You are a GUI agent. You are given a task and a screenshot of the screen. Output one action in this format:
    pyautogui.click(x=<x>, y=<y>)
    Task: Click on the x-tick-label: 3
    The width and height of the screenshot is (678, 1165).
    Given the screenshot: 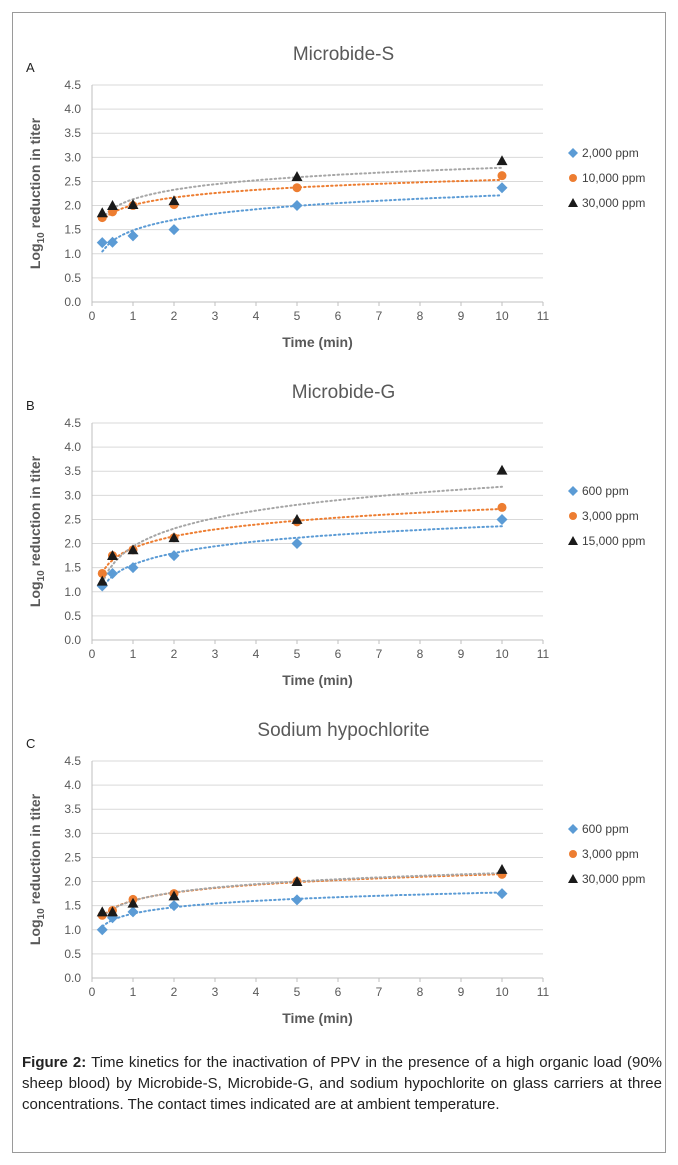 What is the action you would take?
    pyautogui.click(x=215, y=654)
    